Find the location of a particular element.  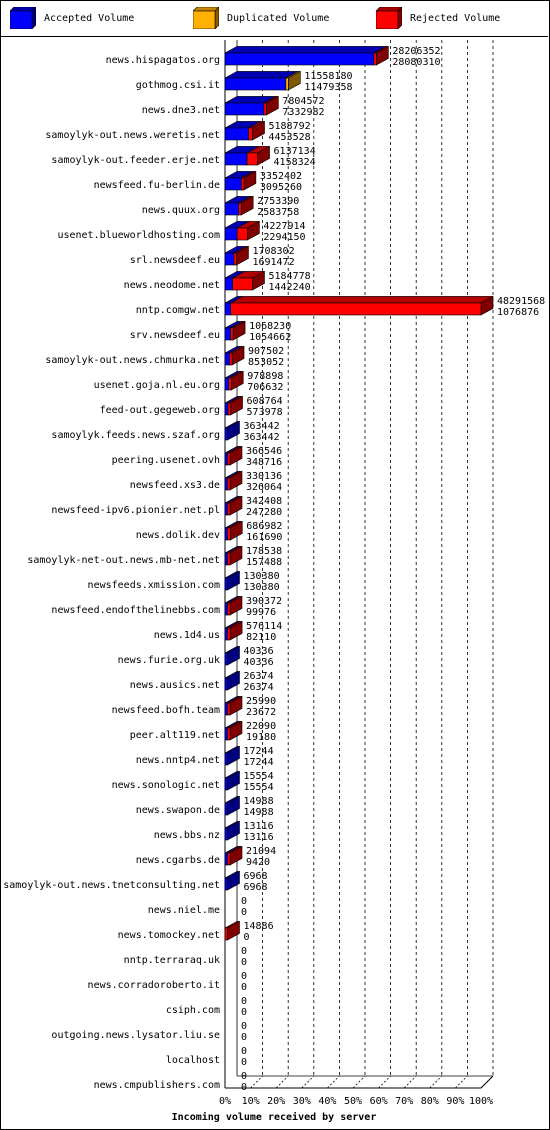

server-label: samoylyk-out.news.tnetconsulting.net is located at coordinates (111, 885).